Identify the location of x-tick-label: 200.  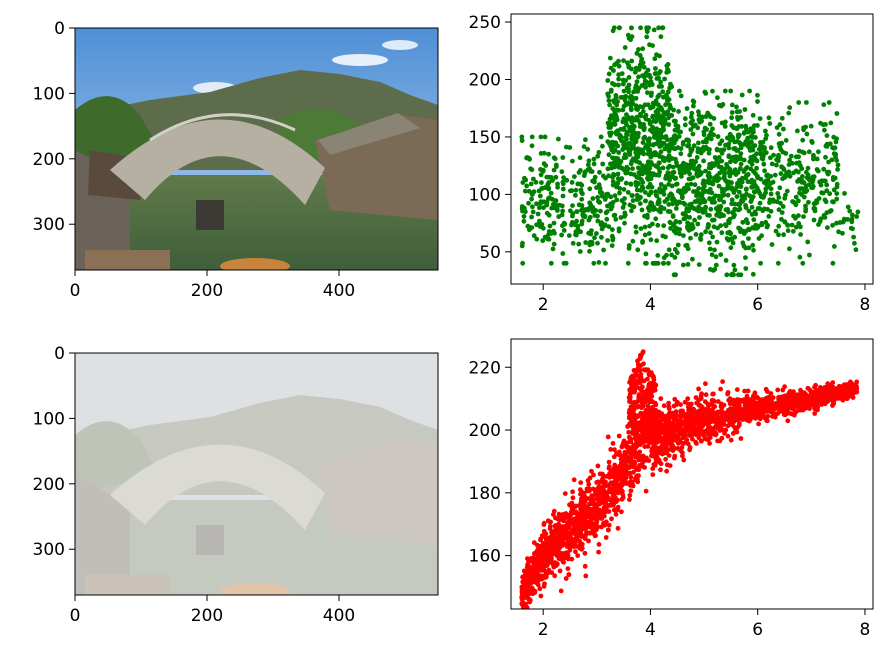
(207, 616).